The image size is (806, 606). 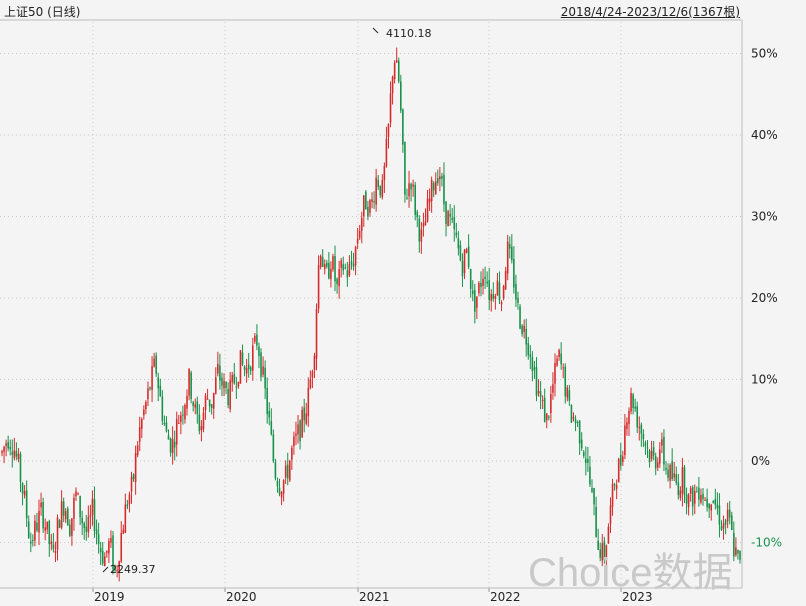 I want to click on y-tick-label: 0%, so click(x=760, y=461).